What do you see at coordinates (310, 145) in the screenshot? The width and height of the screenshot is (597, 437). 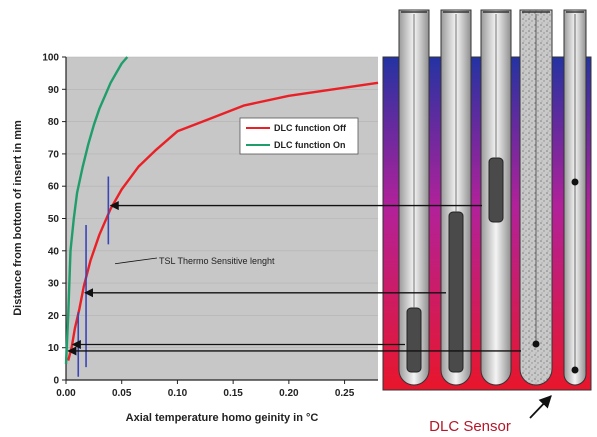 I see `legend-label-on: DLC function On` at bounding box center [310, 145].